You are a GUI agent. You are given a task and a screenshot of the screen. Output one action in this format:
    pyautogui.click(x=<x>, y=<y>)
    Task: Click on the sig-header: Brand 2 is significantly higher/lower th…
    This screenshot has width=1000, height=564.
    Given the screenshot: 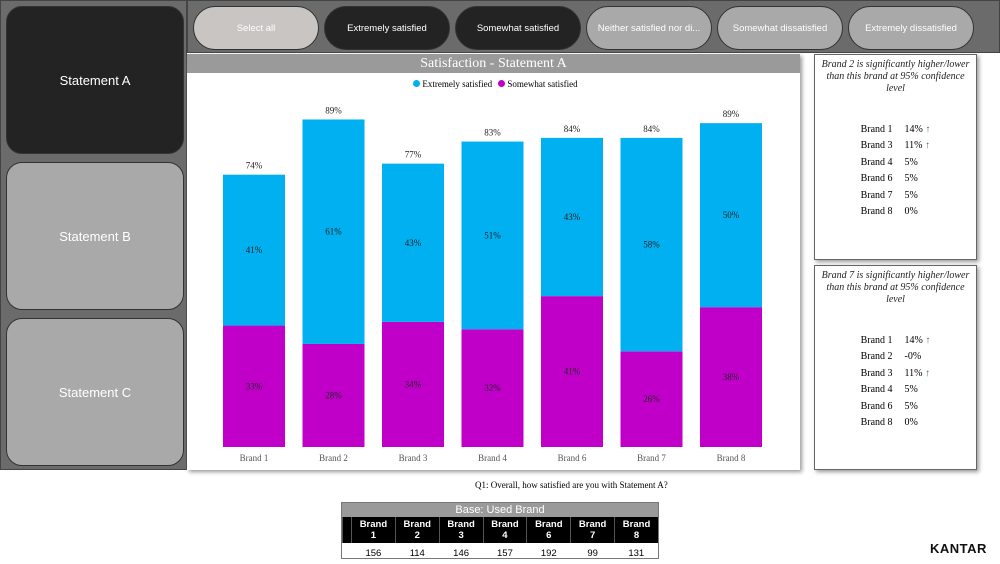 What is the action you would take?
    pyautogui.click(x=895, y=76)
    